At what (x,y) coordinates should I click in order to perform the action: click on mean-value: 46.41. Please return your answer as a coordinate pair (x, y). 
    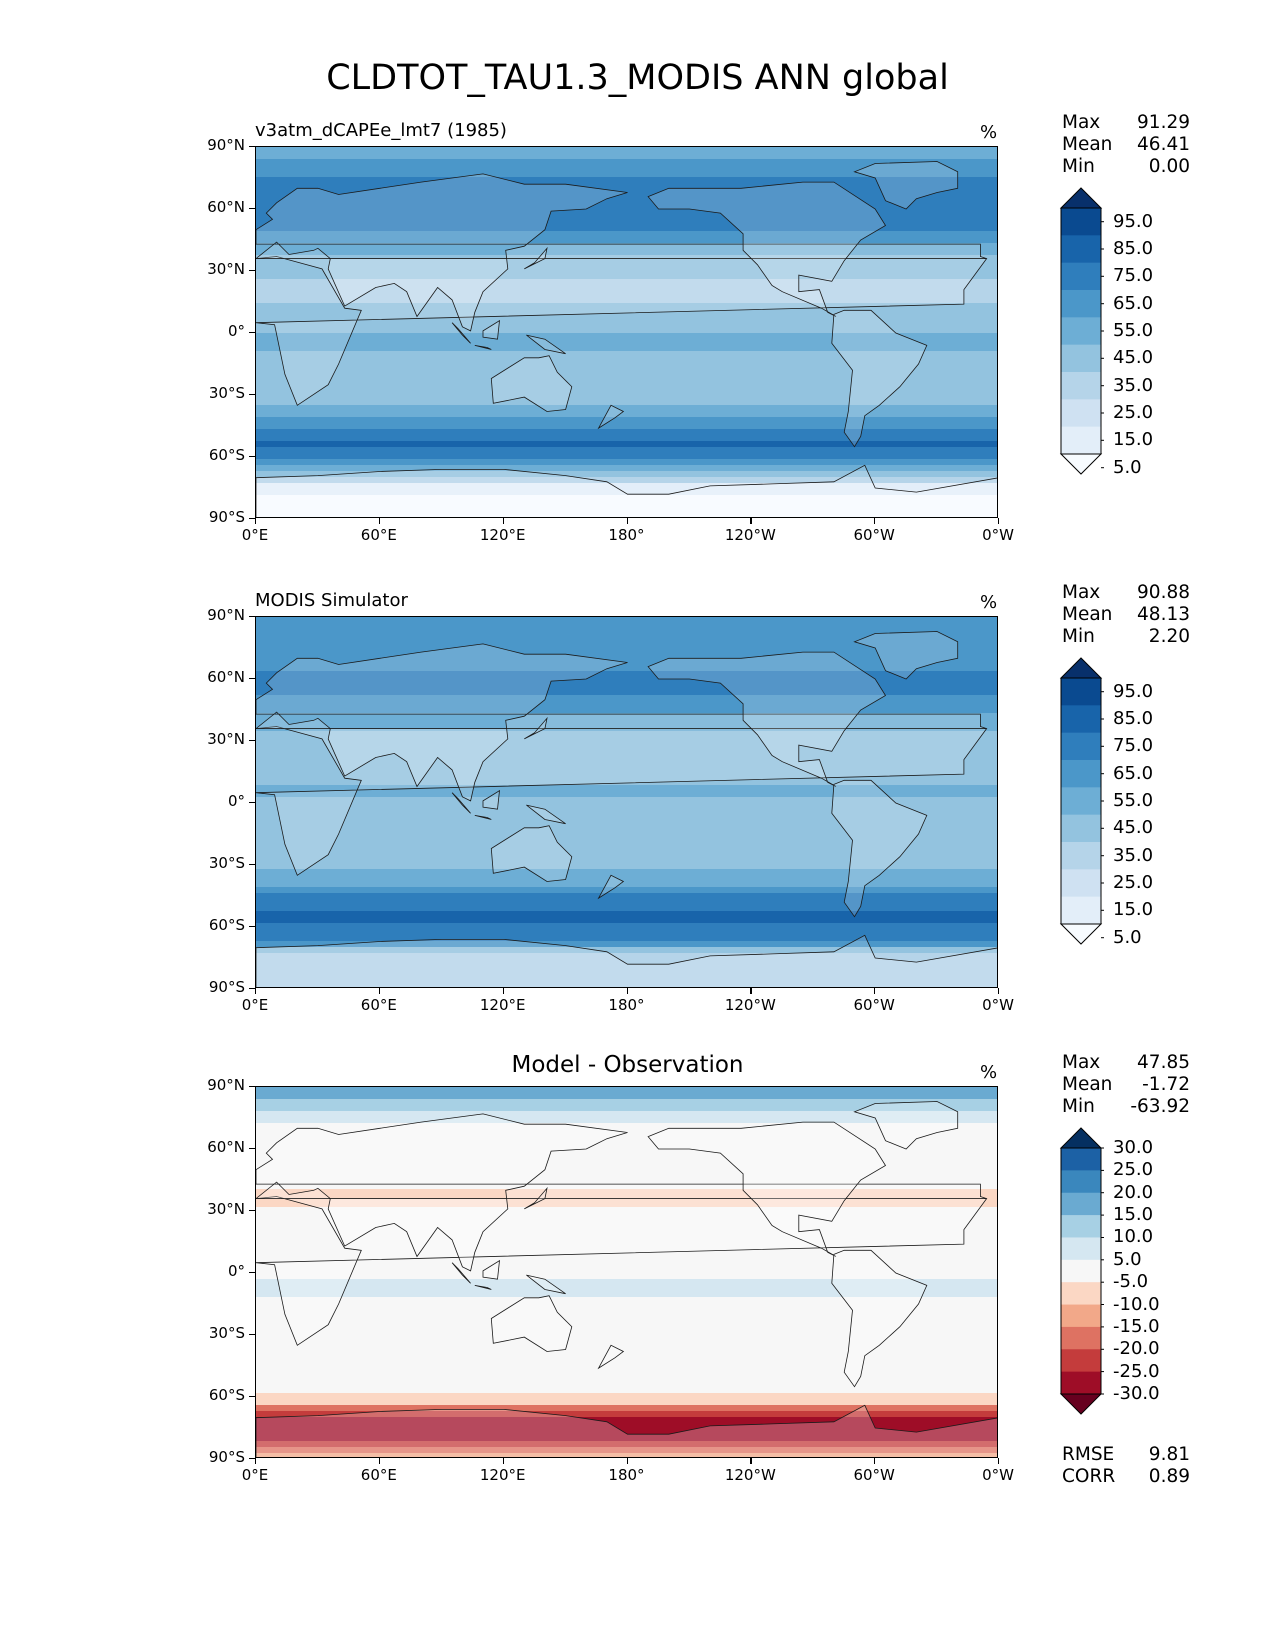
    Looking at the image, I should click on (1163, 144).